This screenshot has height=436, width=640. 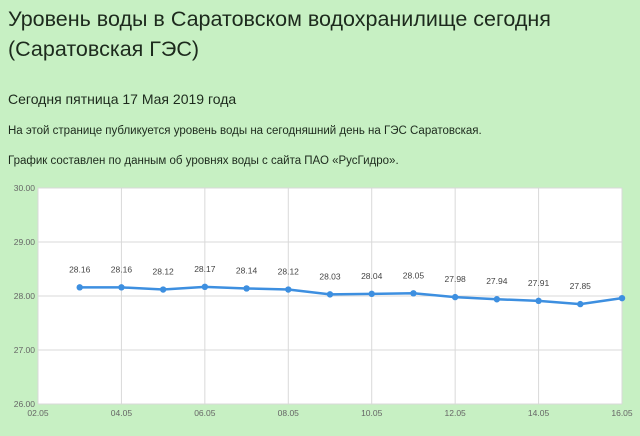 I want to click on x-tick-label: 04.05, so click(x=122, y=413).